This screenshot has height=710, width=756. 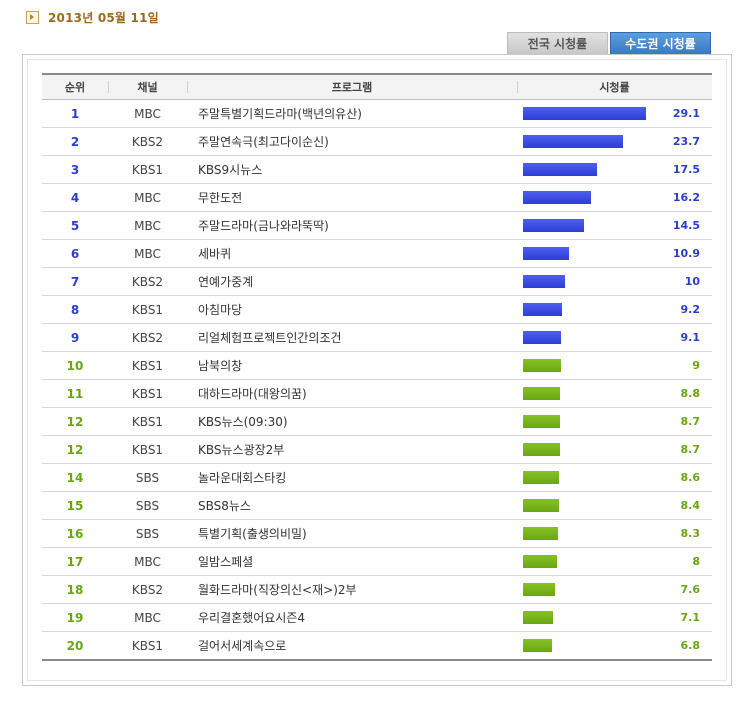 What do you see at coordinates (352, 309) in the screenshot?
I see `program-cell: 아침마당` at bounding box center [352, 309].